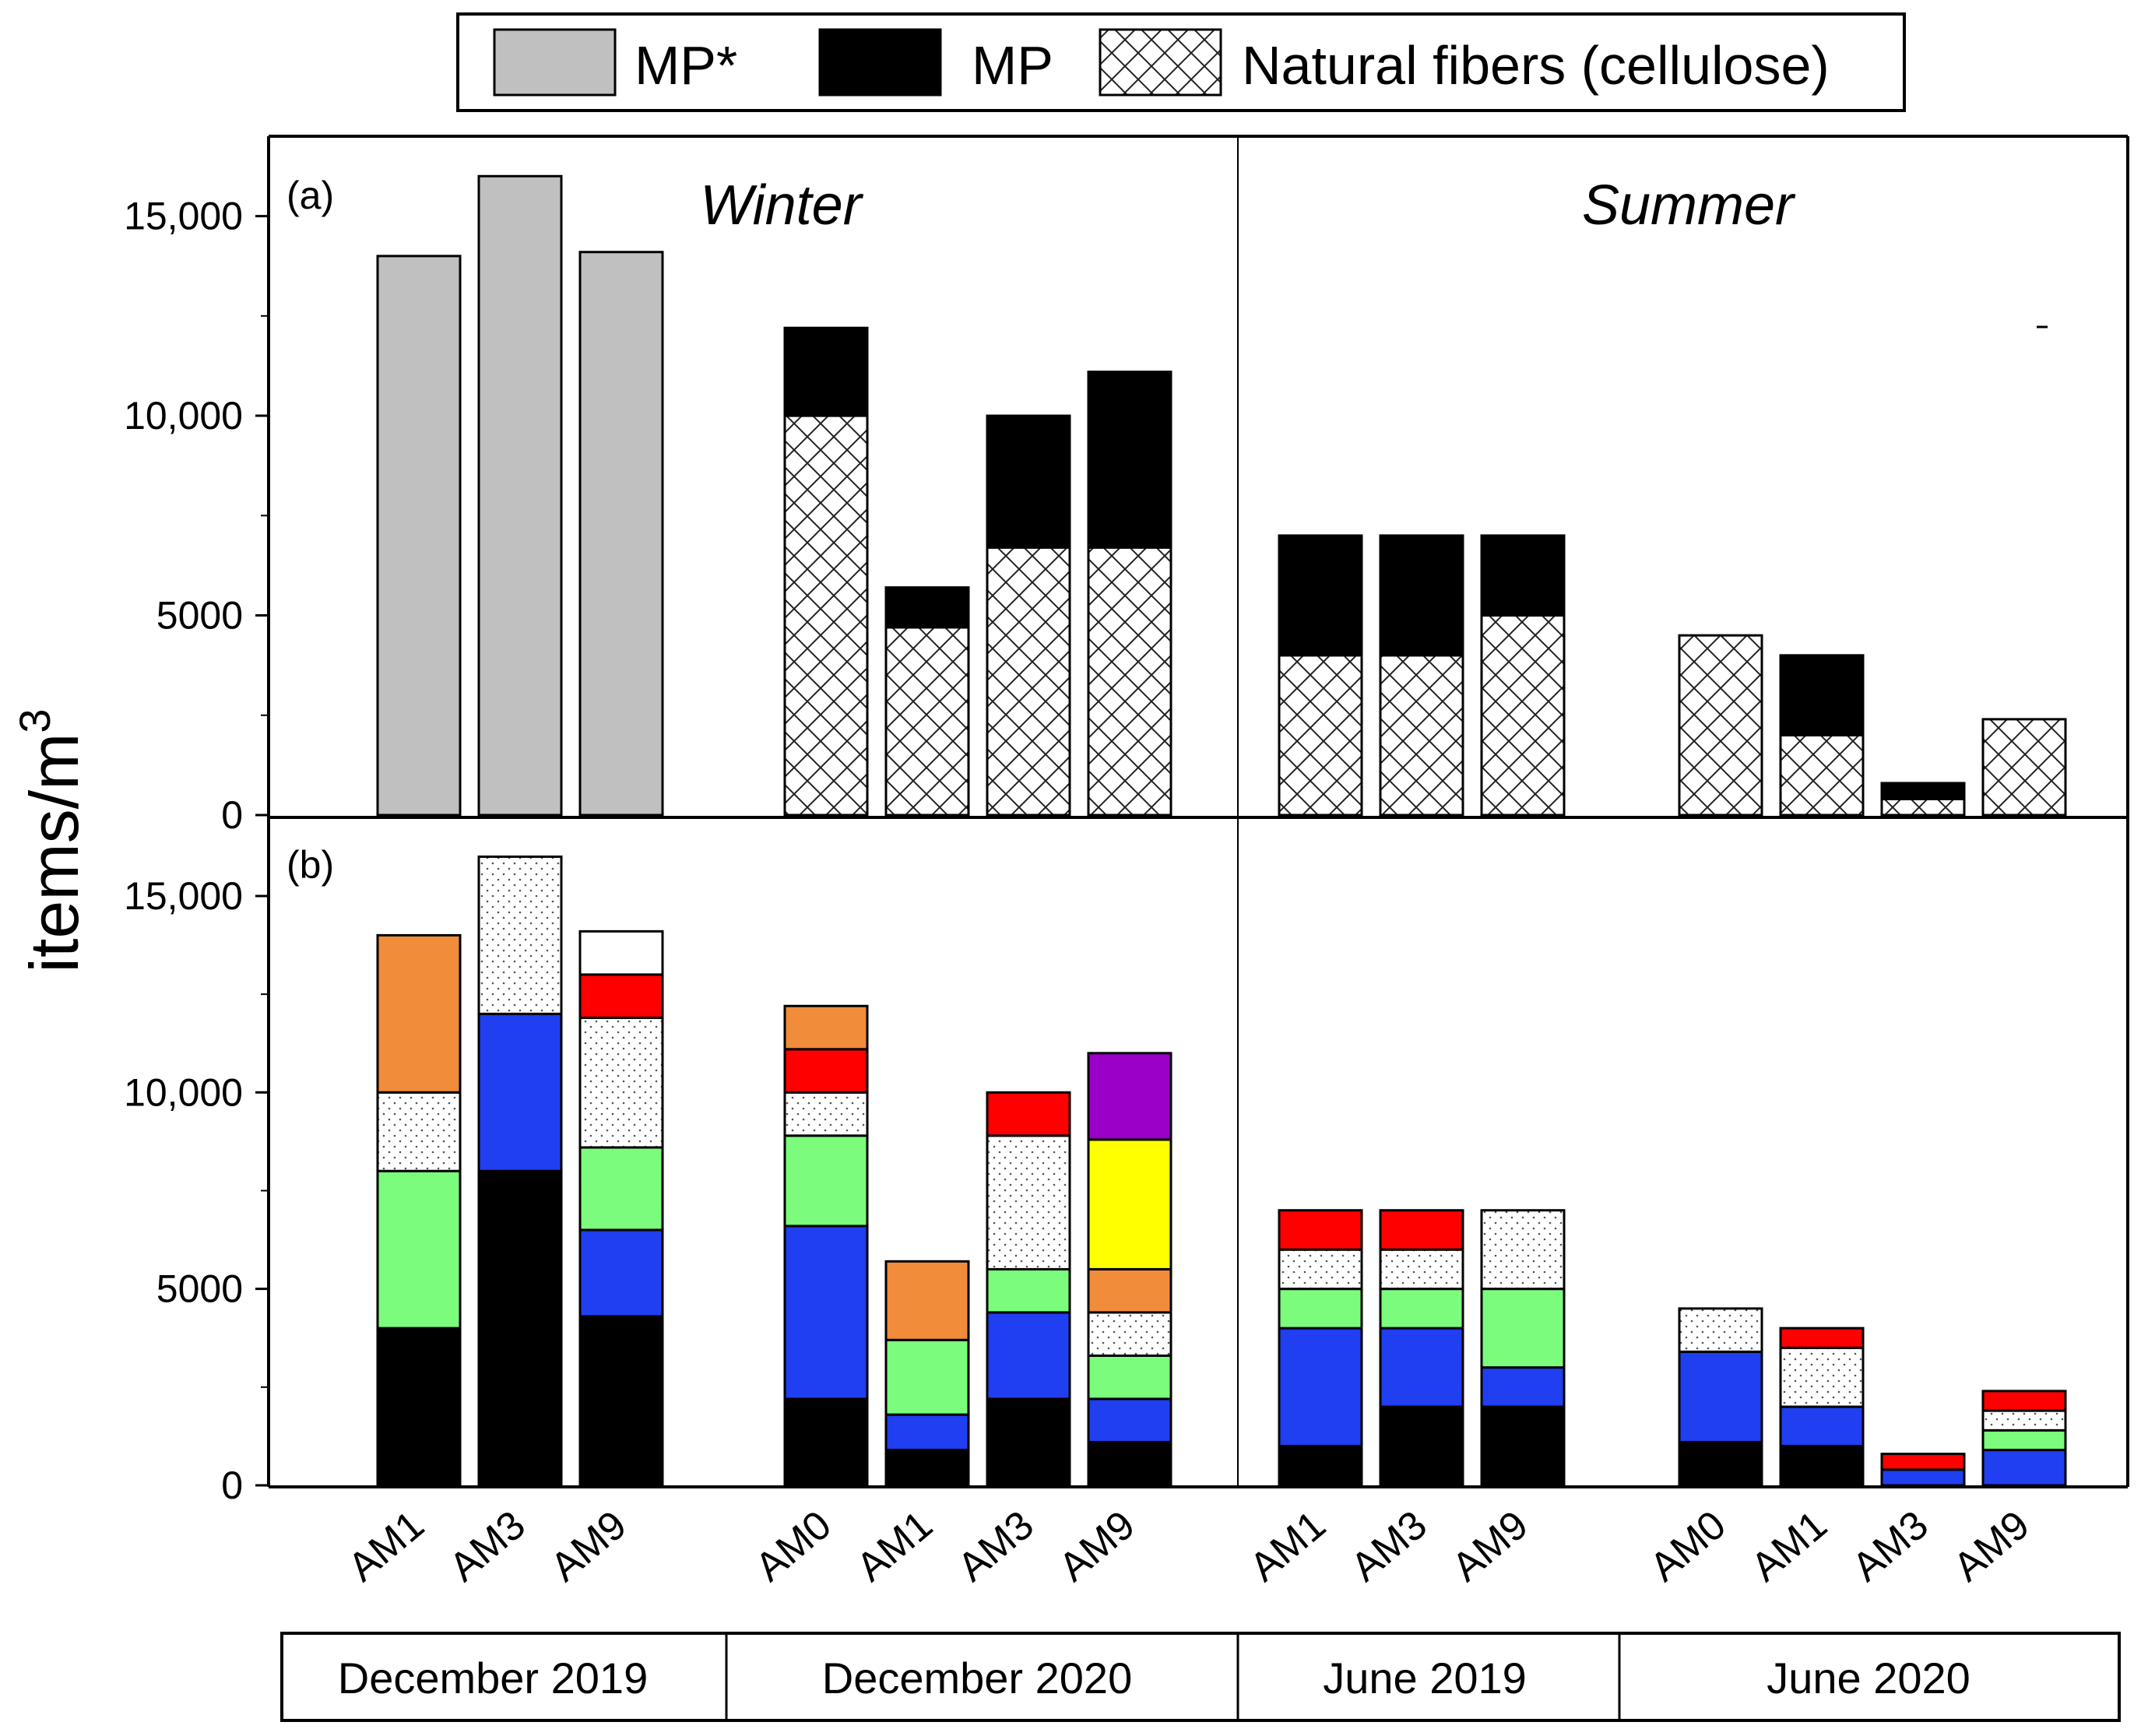 The image size is (2141, 1736). I want to click on period-label-dec-2019: December 2019, so click(493, 1678).